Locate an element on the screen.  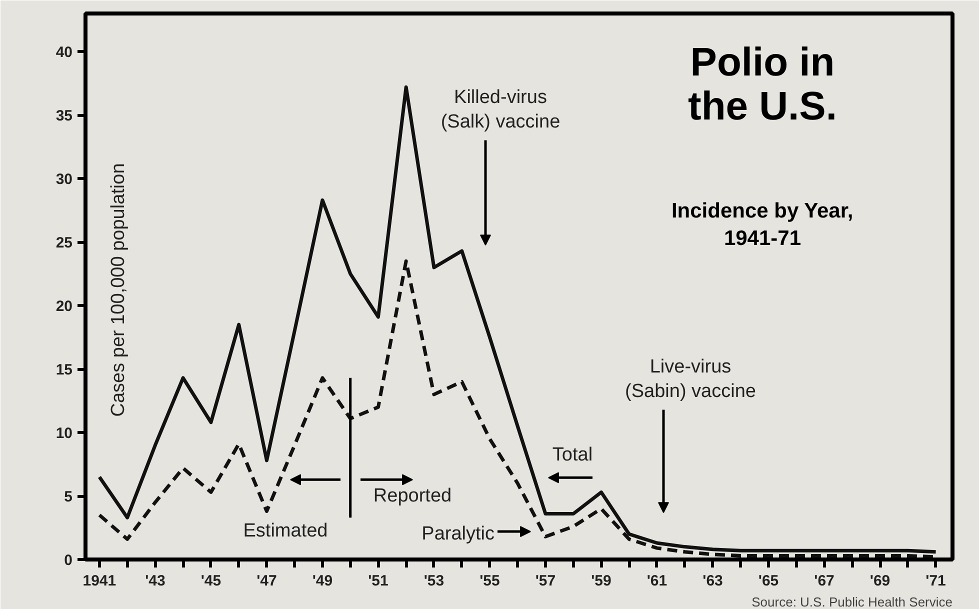
x-tick-label: '43 is located at coordinates (155, 581).